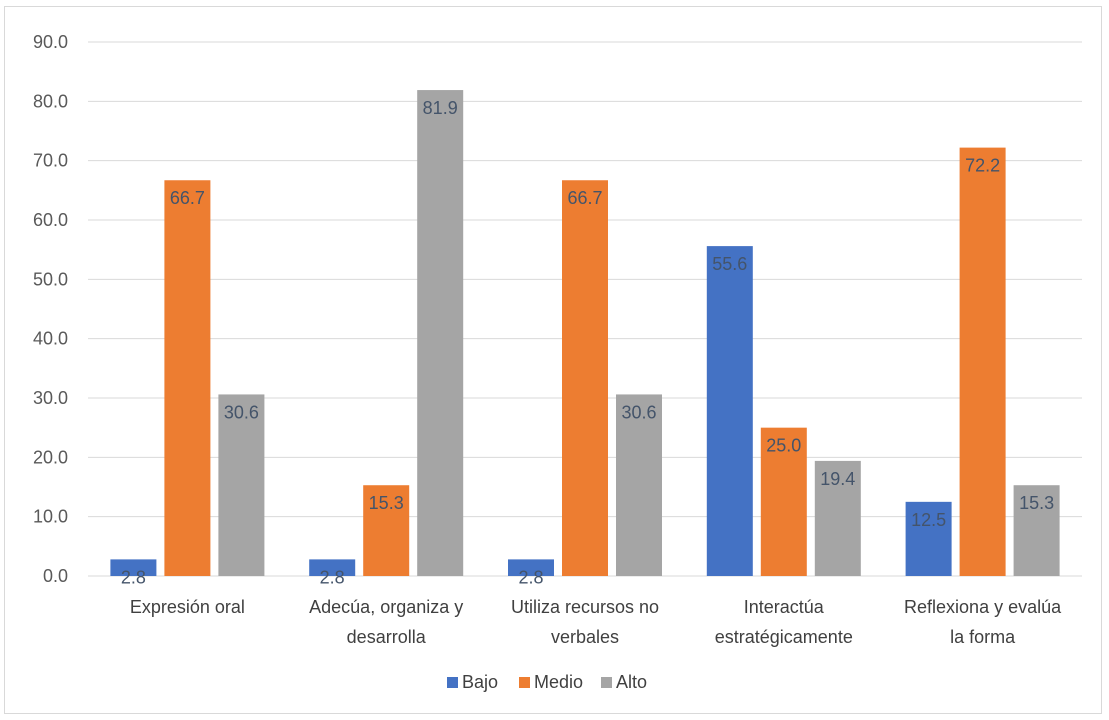 This screenshot has height=720, width=1109. I want to click on legend-label-medio: Medio, so click(558, 682).